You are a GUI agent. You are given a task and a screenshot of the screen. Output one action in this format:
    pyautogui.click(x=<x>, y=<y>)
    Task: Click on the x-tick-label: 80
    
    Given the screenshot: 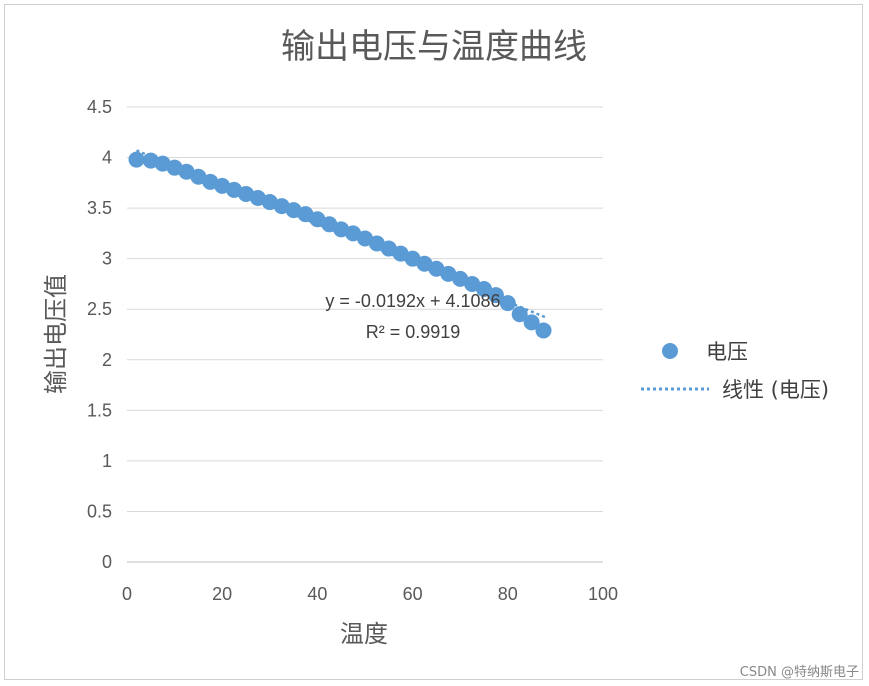 What is the action you would take?
    pyautogui.click(x=508, y=594)
    